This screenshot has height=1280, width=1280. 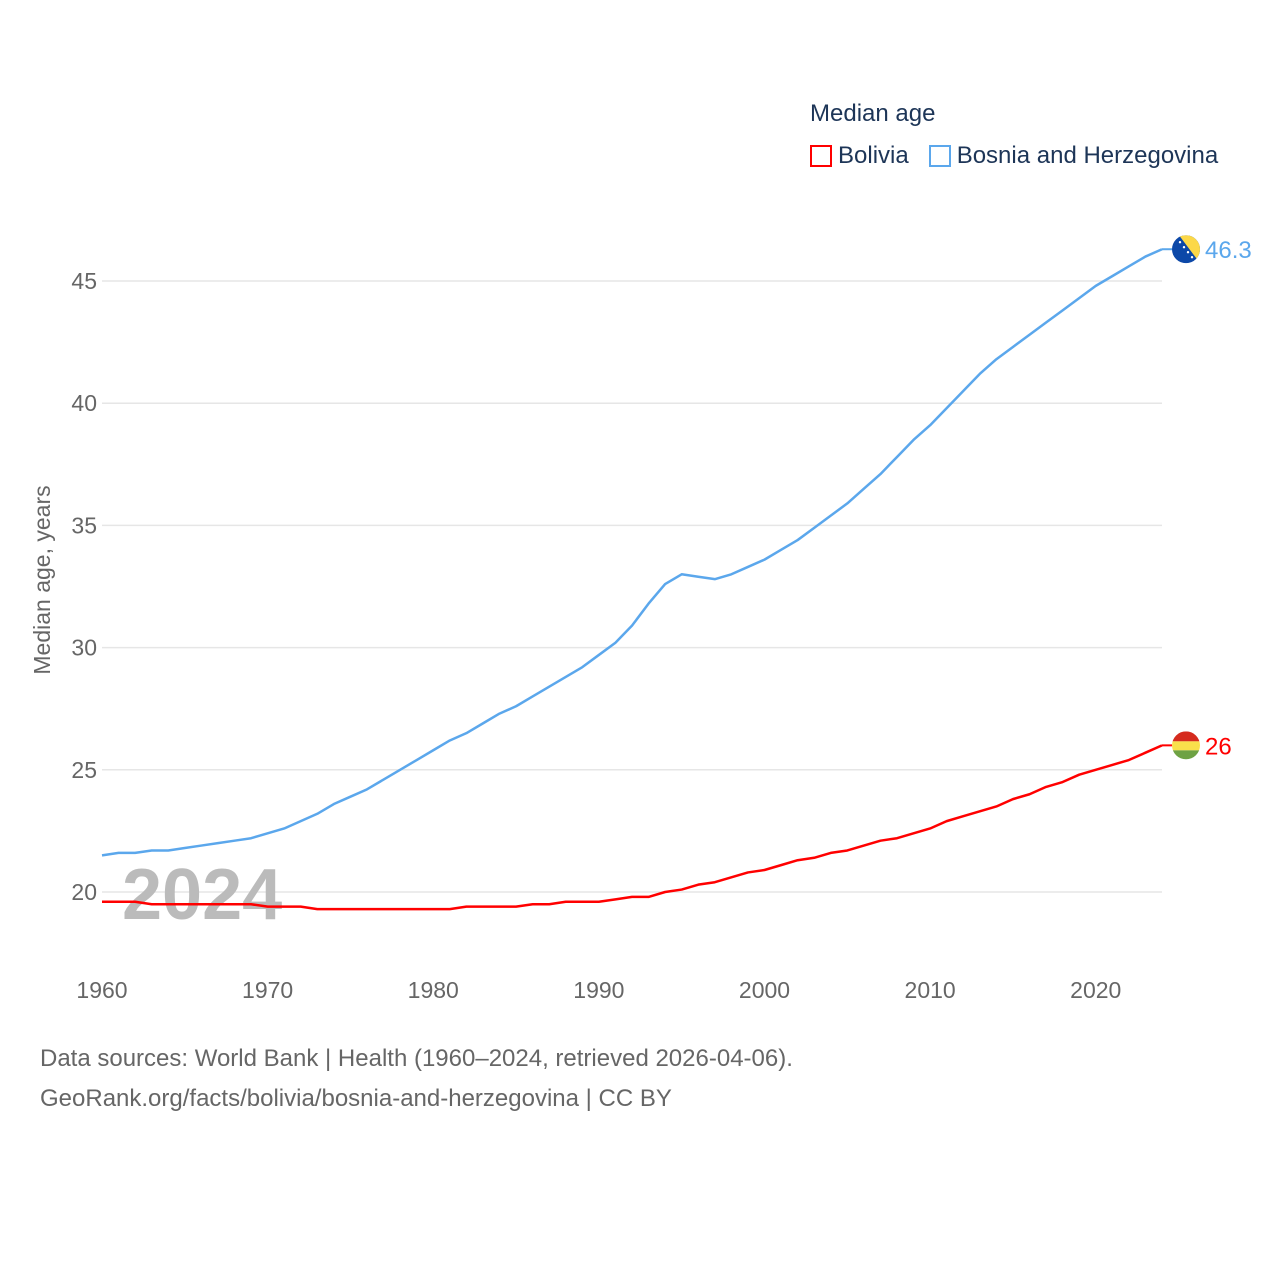 What do you see at coordinates (632, 827) in the screenshot?
I see `series-line-bolivia` at bounding box center [632, 827].